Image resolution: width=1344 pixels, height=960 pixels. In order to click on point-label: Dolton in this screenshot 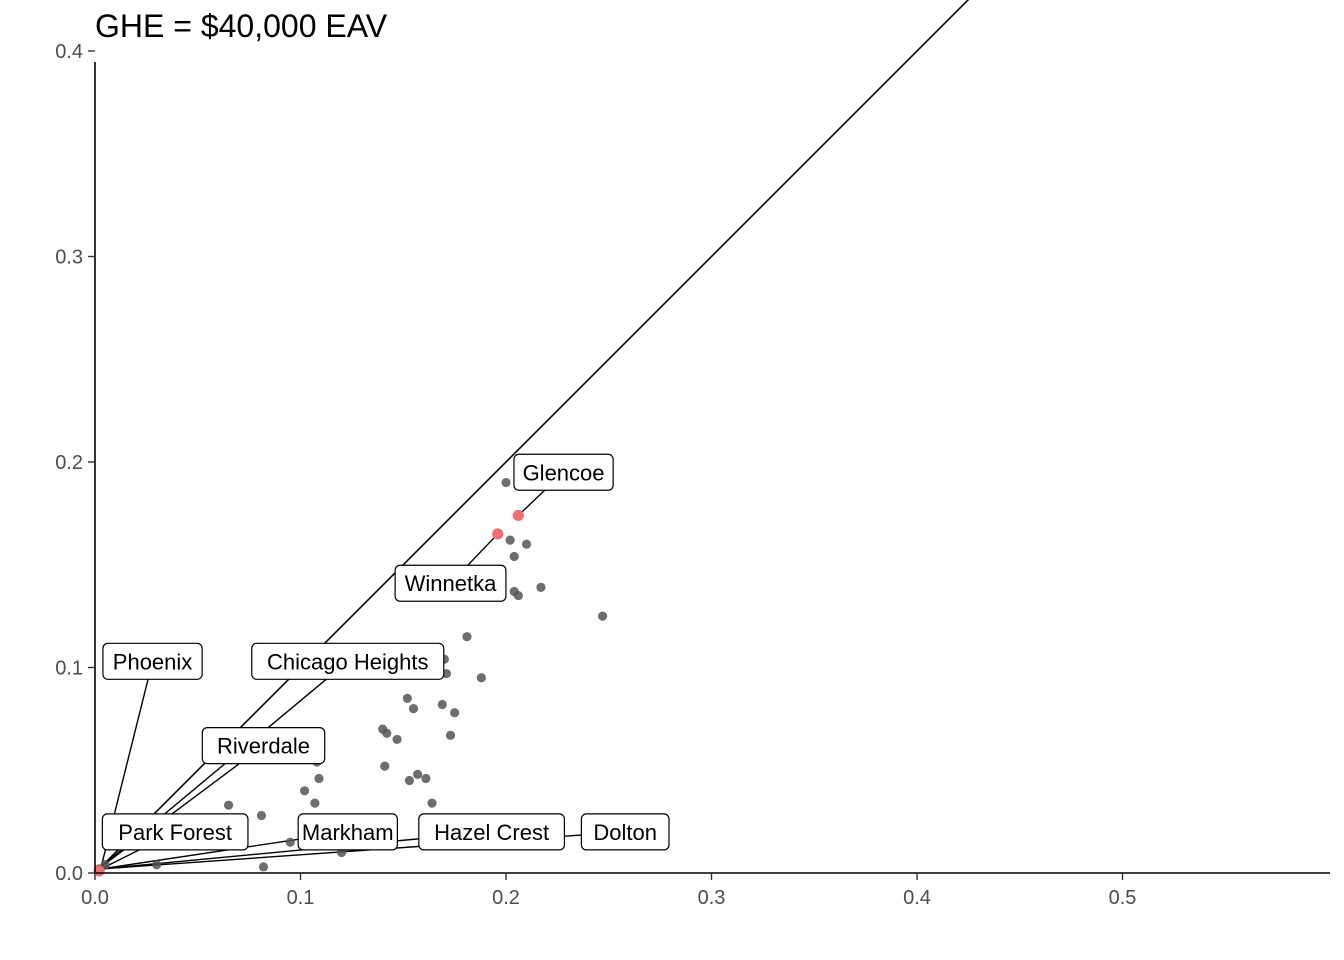, I will do `click(625, 832)`.